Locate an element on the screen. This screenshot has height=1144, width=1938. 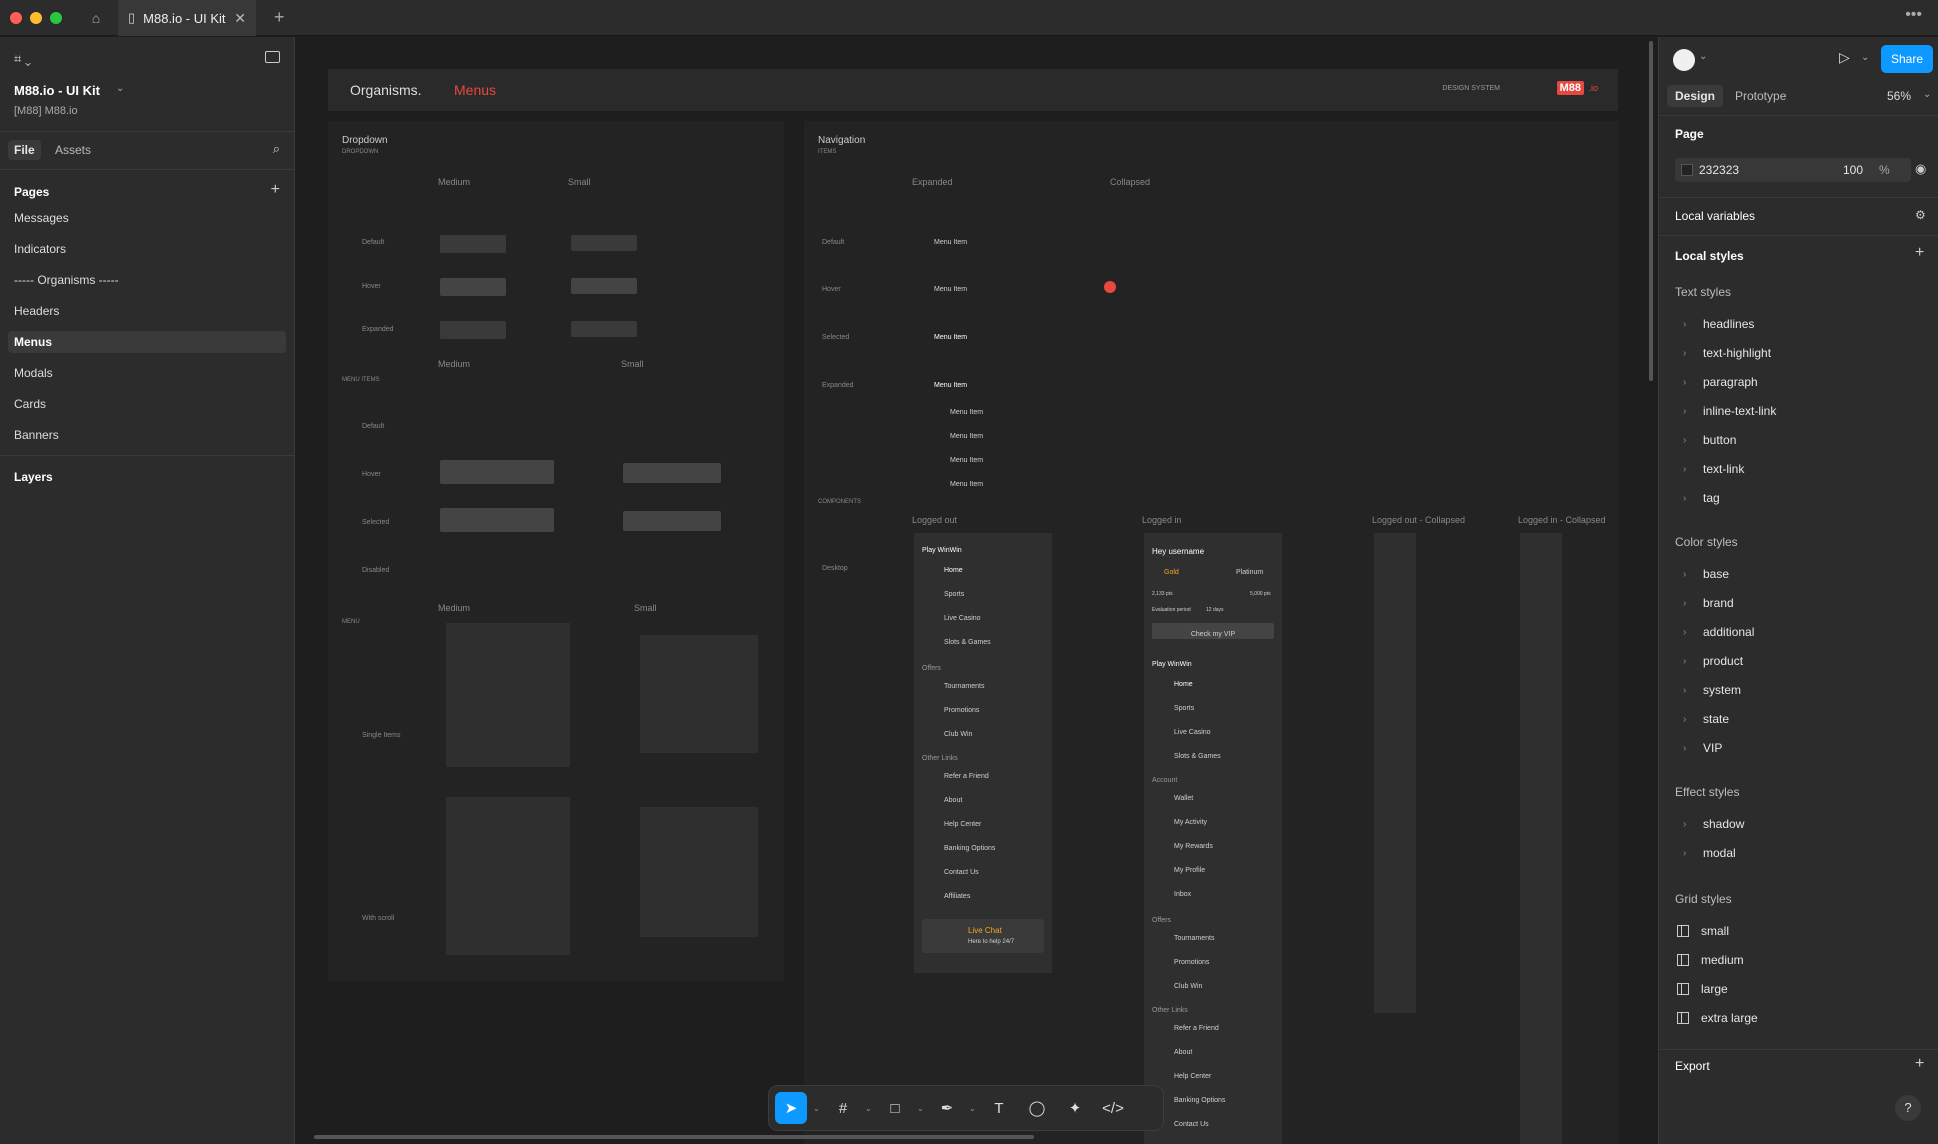
grid-style-item: extra large is located at coordinates (1717, 1018).